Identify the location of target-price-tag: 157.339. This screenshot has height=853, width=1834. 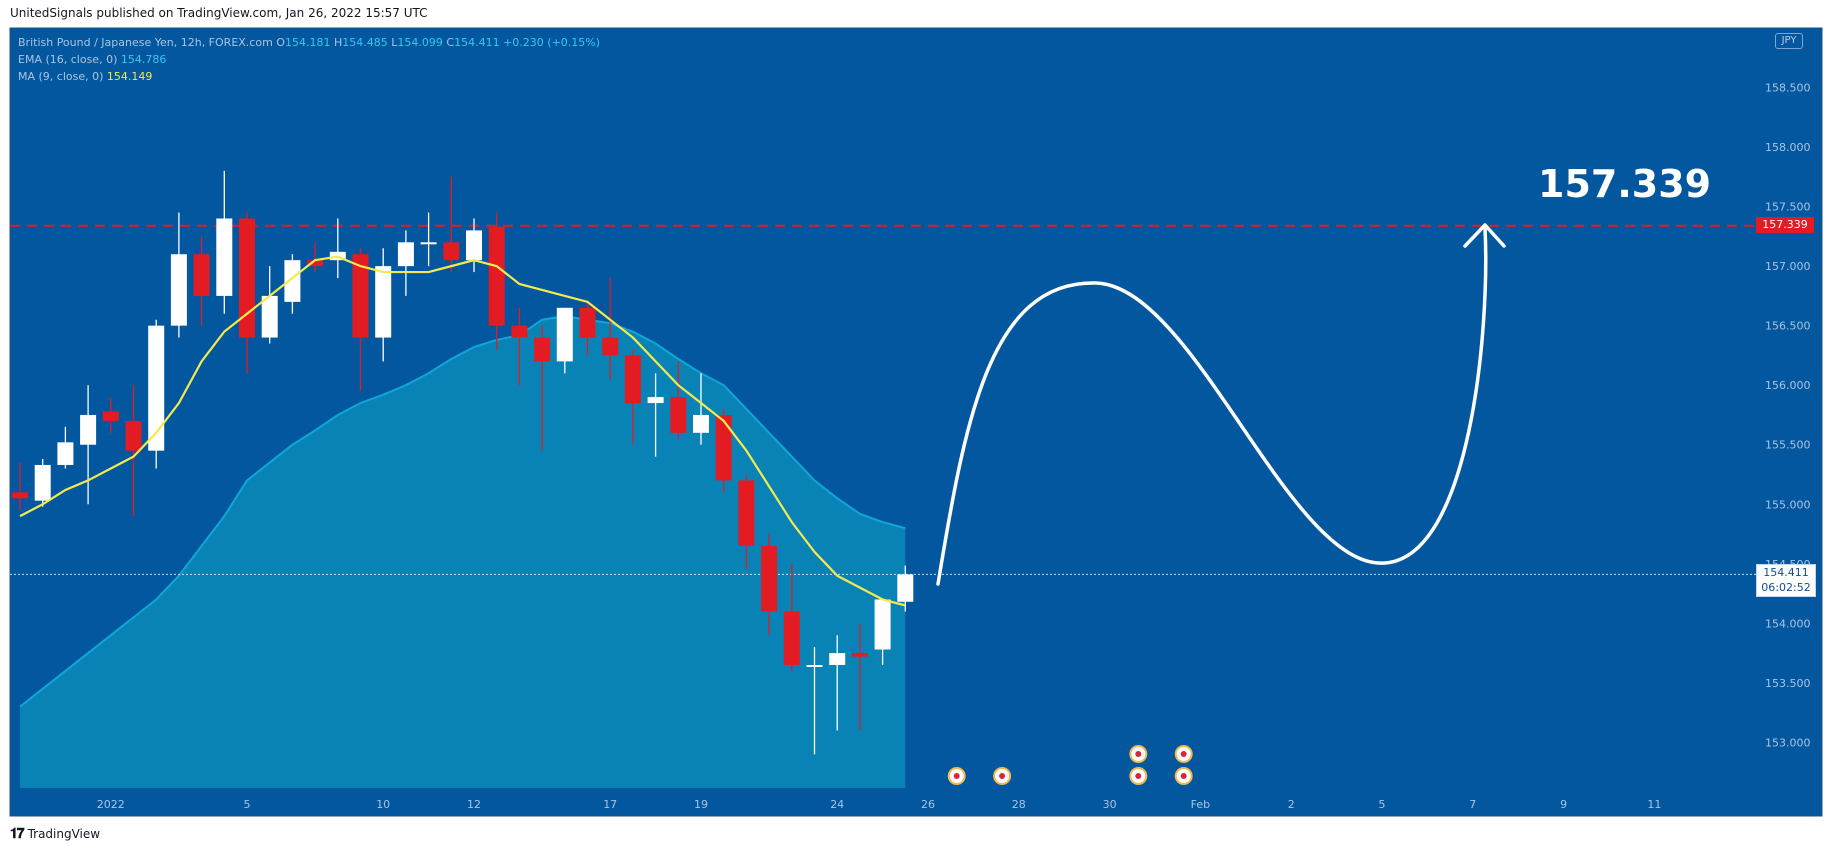
(1785, 225).